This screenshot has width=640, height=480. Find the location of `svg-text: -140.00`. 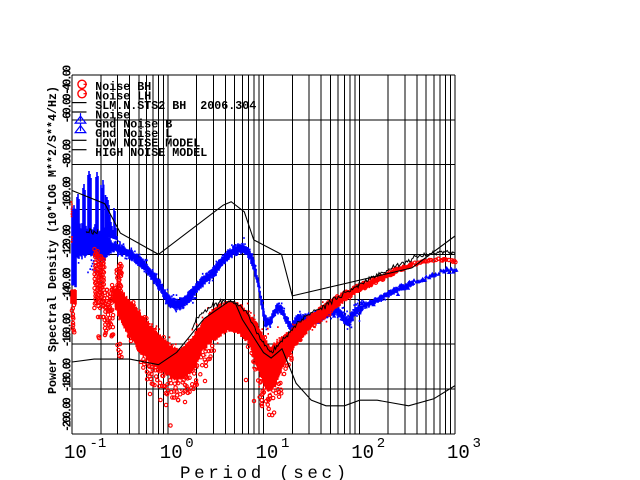

svg-text: -140.00 is located at coordinates (68, 284).